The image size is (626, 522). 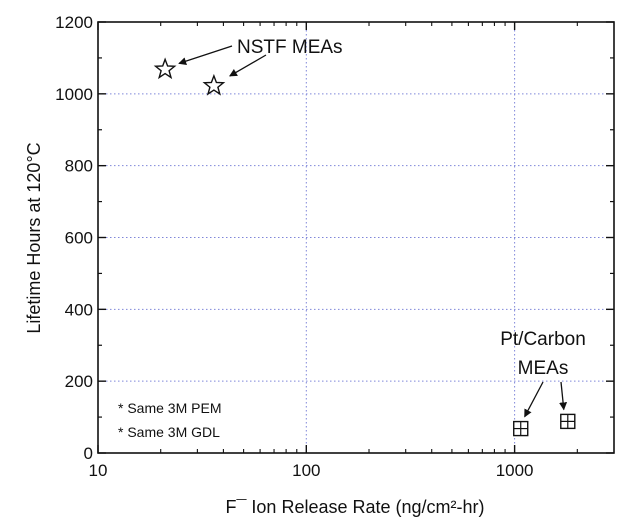 I want to click on x-axis-title: F¯ Ion Release Rate (ng/cm²-hr), so click(x=354, y=507).